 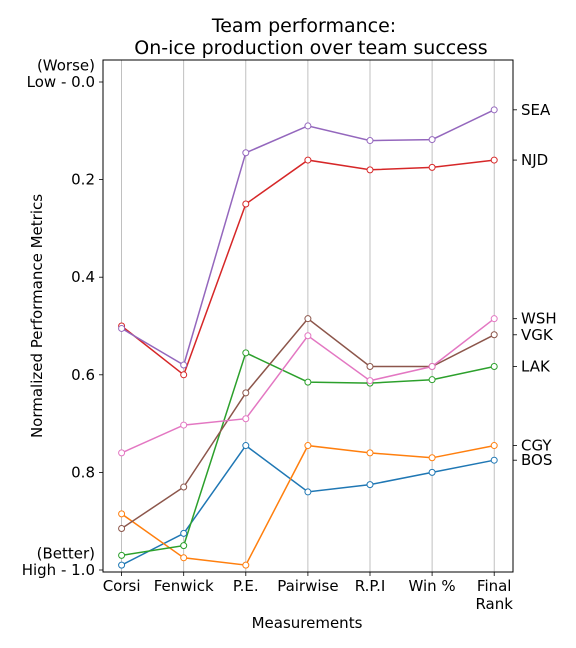 I want to click on x-tick-label-line: Corsi, so click(x=122, y=586).